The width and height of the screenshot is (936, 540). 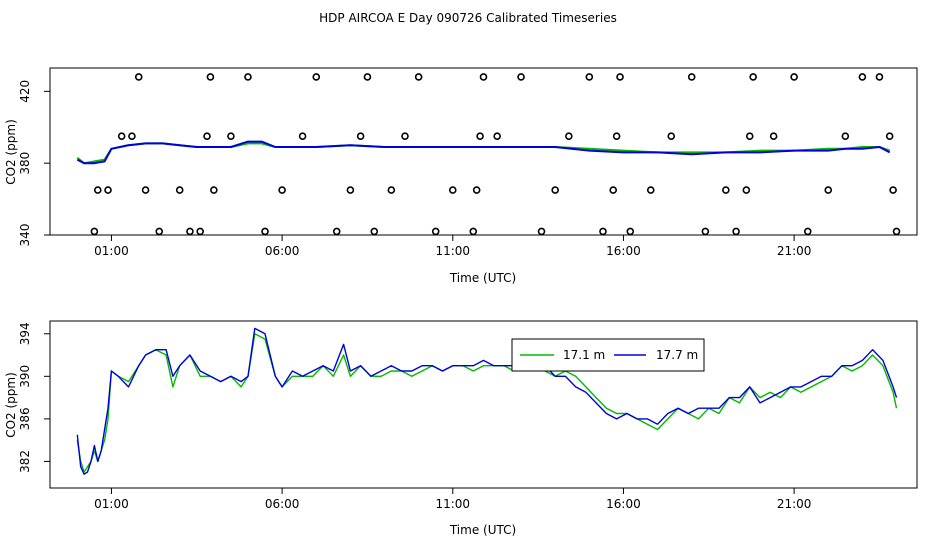 I want to click on legend-label-17-7m: 17.7 m, so click(x=677, y=355).